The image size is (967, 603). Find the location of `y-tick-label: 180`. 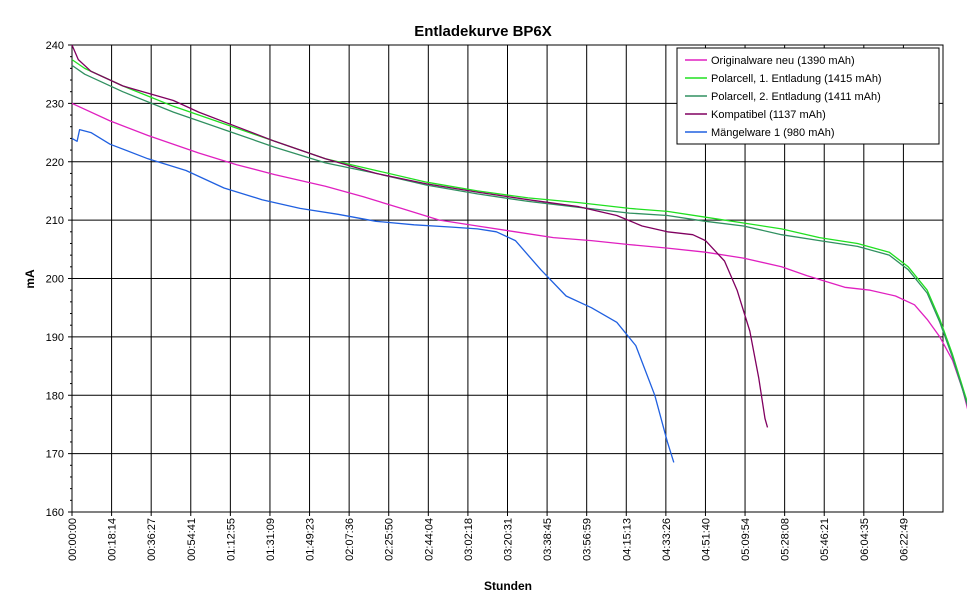

y-tick-label: 180 is located at coordinates (55, 396).